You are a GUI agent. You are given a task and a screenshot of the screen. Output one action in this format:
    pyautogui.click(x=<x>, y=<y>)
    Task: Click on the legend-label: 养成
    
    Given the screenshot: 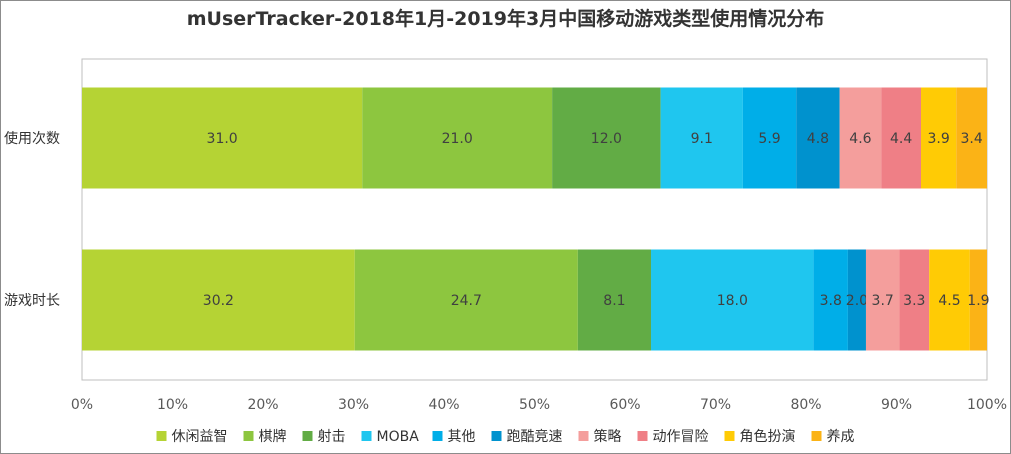 What is the action you would take?
    pyautogui.click(x=841, y=437)
    